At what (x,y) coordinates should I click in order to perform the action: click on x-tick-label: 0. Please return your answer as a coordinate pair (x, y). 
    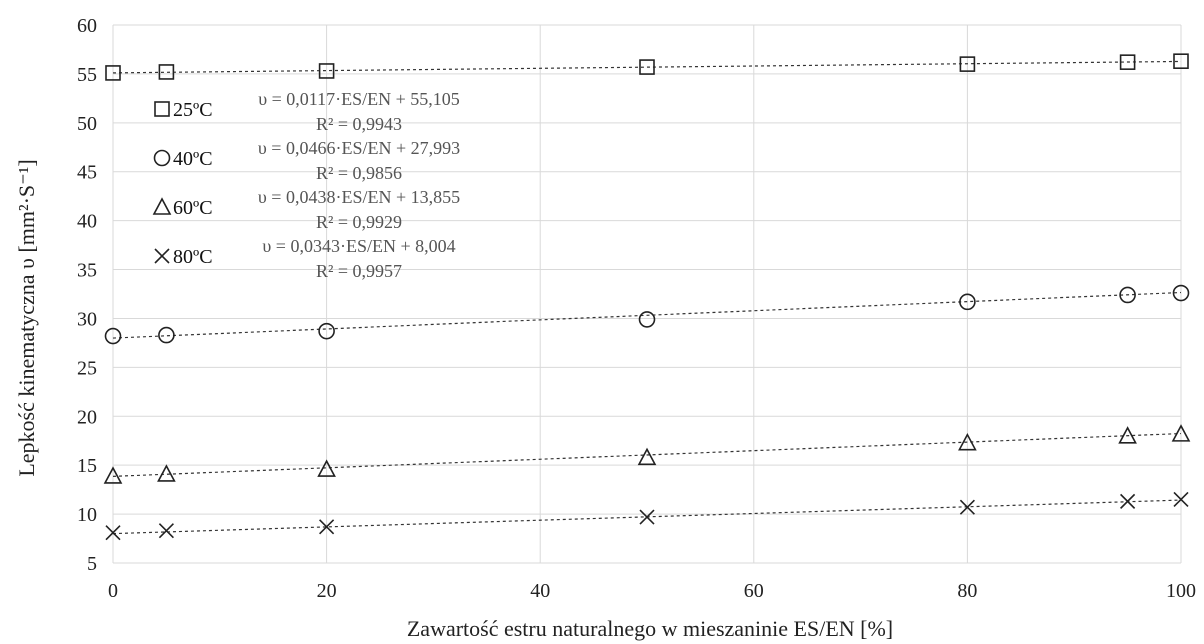
    Looking at the image, I should click on (113, 591).